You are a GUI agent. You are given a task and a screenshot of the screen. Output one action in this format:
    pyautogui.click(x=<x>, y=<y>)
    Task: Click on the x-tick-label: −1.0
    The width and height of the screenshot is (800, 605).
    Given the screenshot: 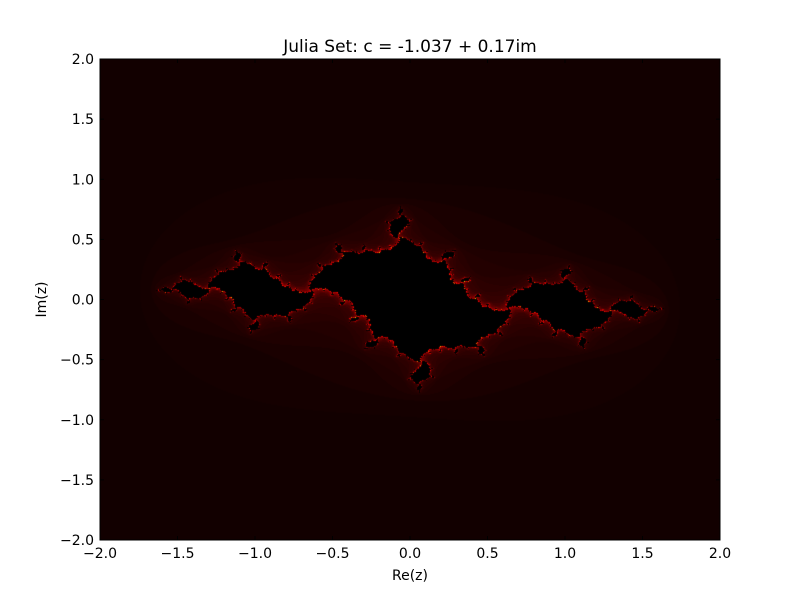 What is the action you would take?
    pyautogui.click(x=255, y=554)
    